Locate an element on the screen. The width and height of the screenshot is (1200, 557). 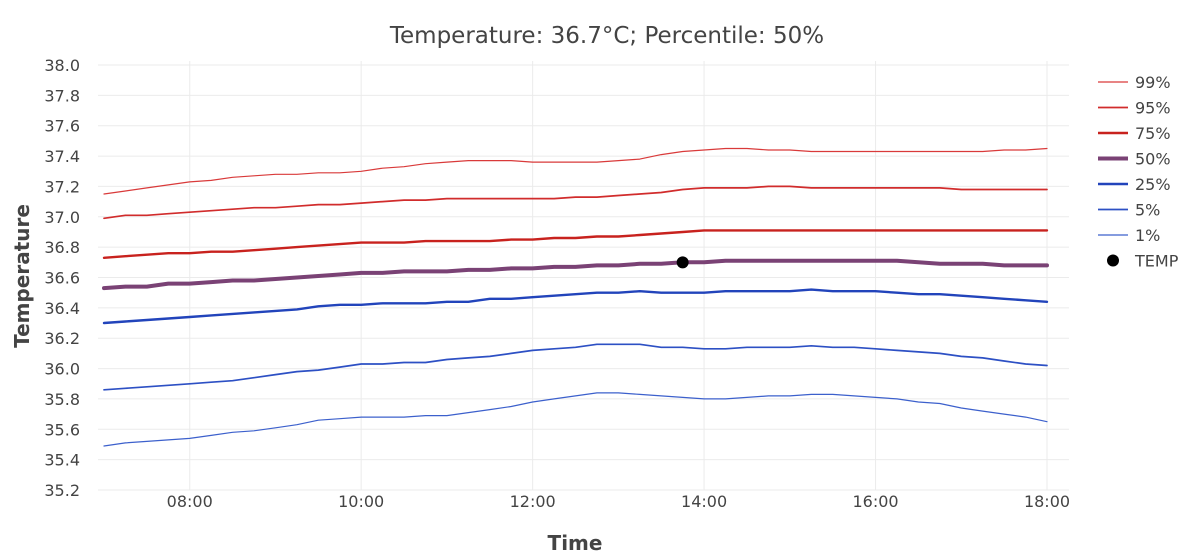
y-tick-label: 35.8 is located at coordinates (62, 399).